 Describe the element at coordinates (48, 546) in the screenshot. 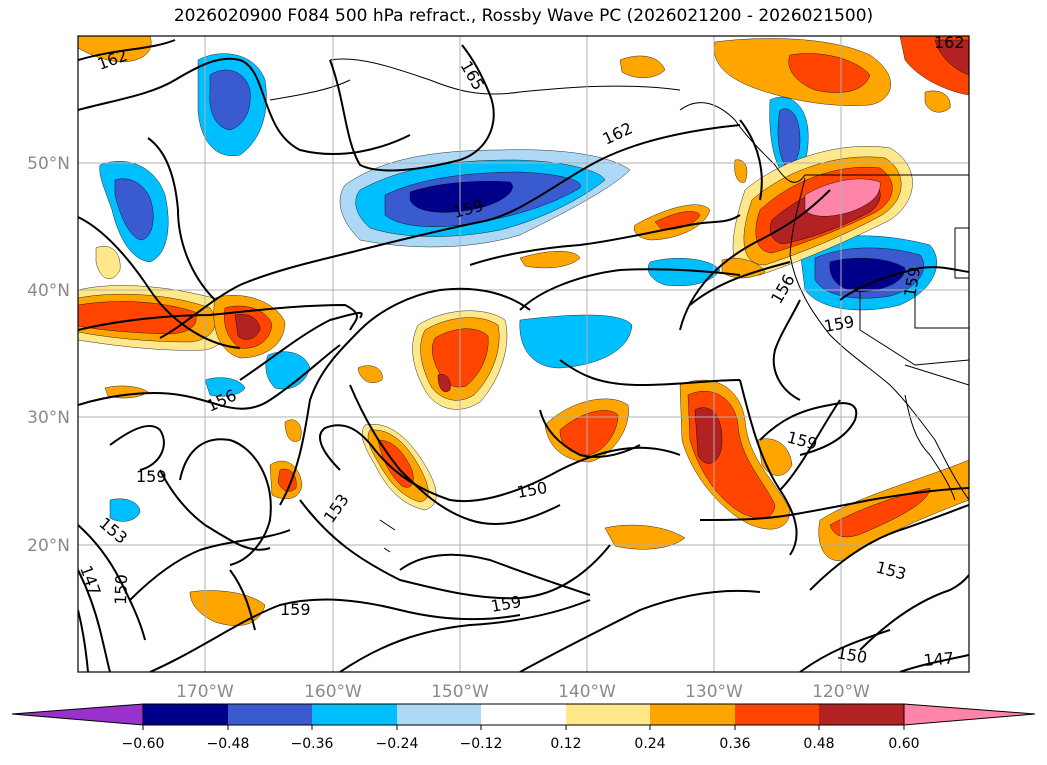

I see `lat-label: 20°N` at that location.